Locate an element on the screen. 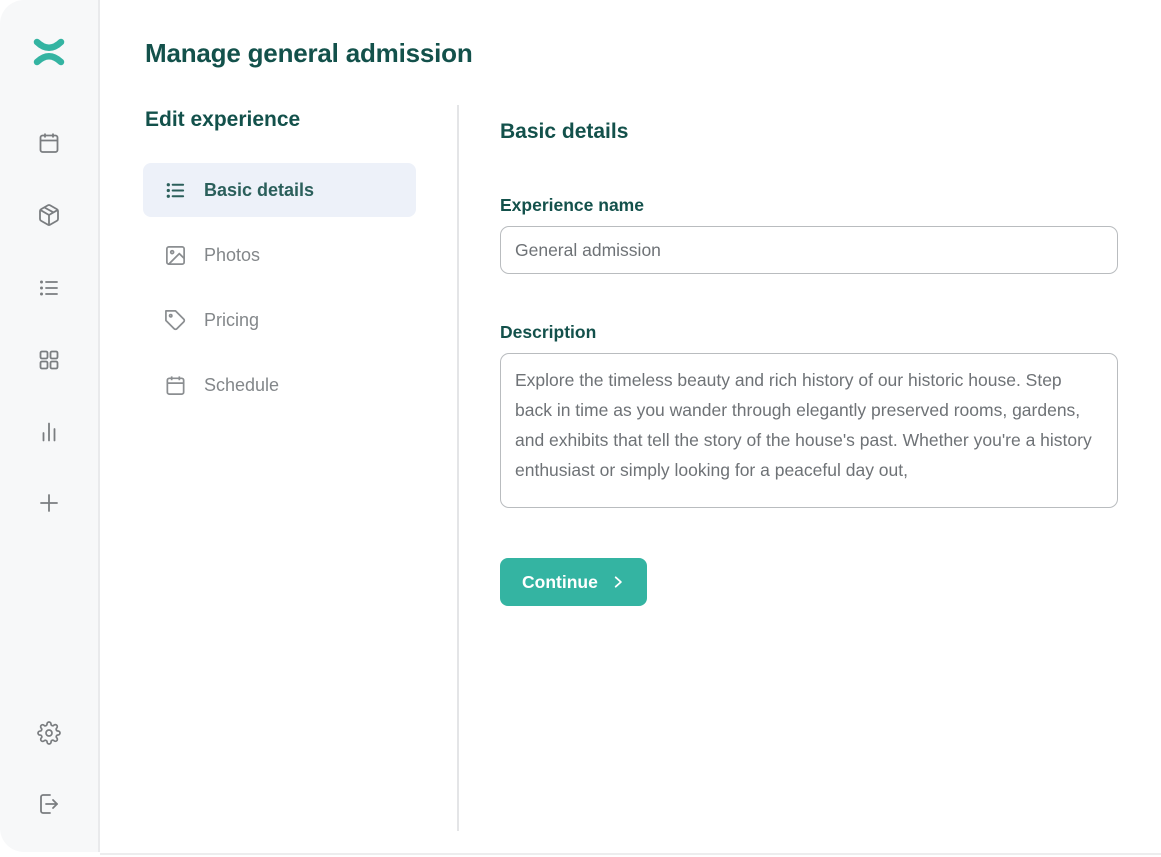  nav-item-basic-details: Basic details is located at coordinates (279, 190).